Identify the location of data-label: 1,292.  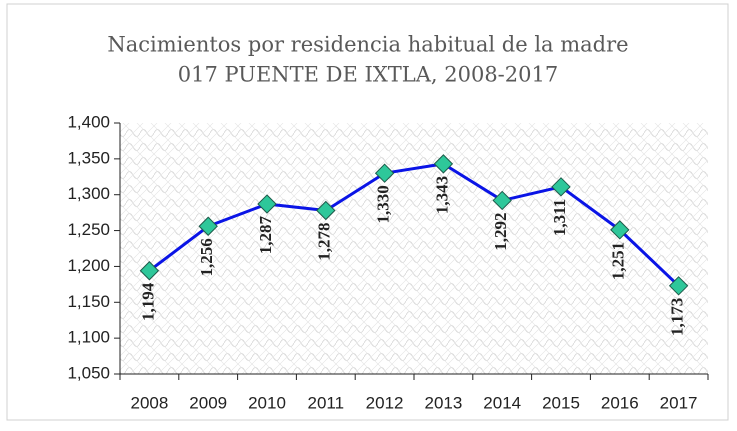
(500, 231).